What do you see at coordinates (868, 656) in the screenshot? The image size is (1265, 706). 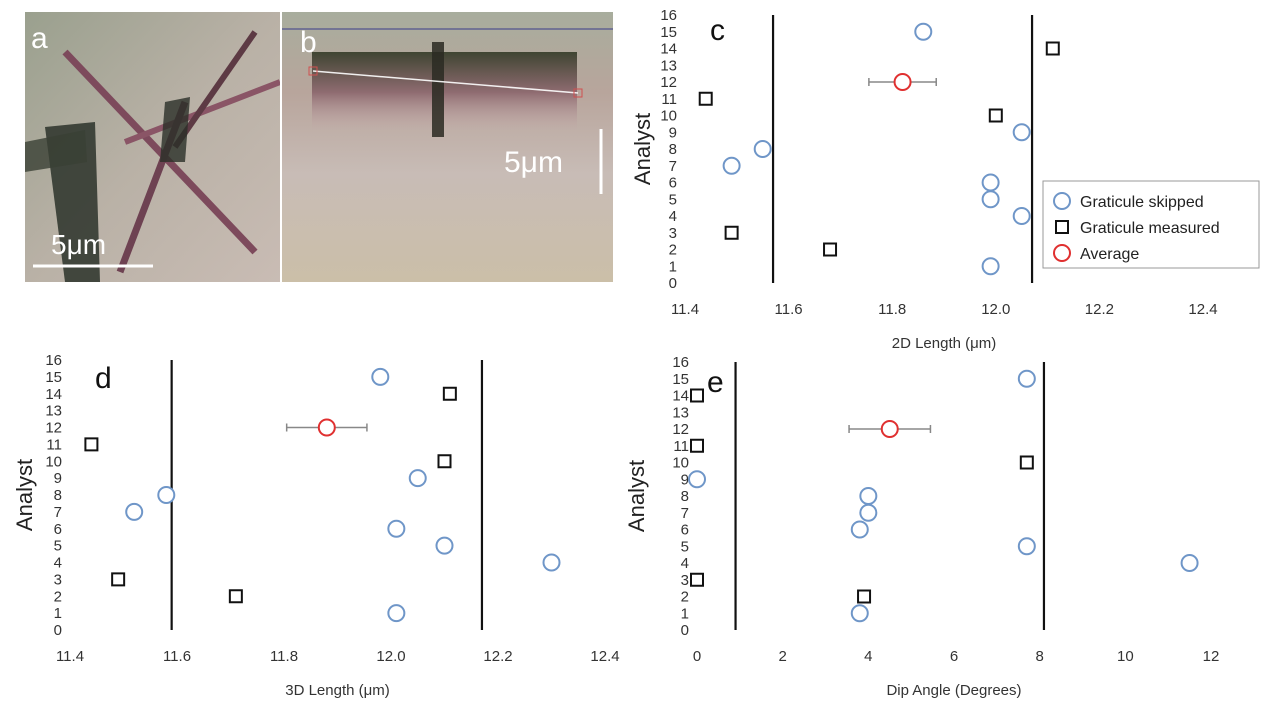 I see `x-tick-label: 4` at bounding box center [868, 656].